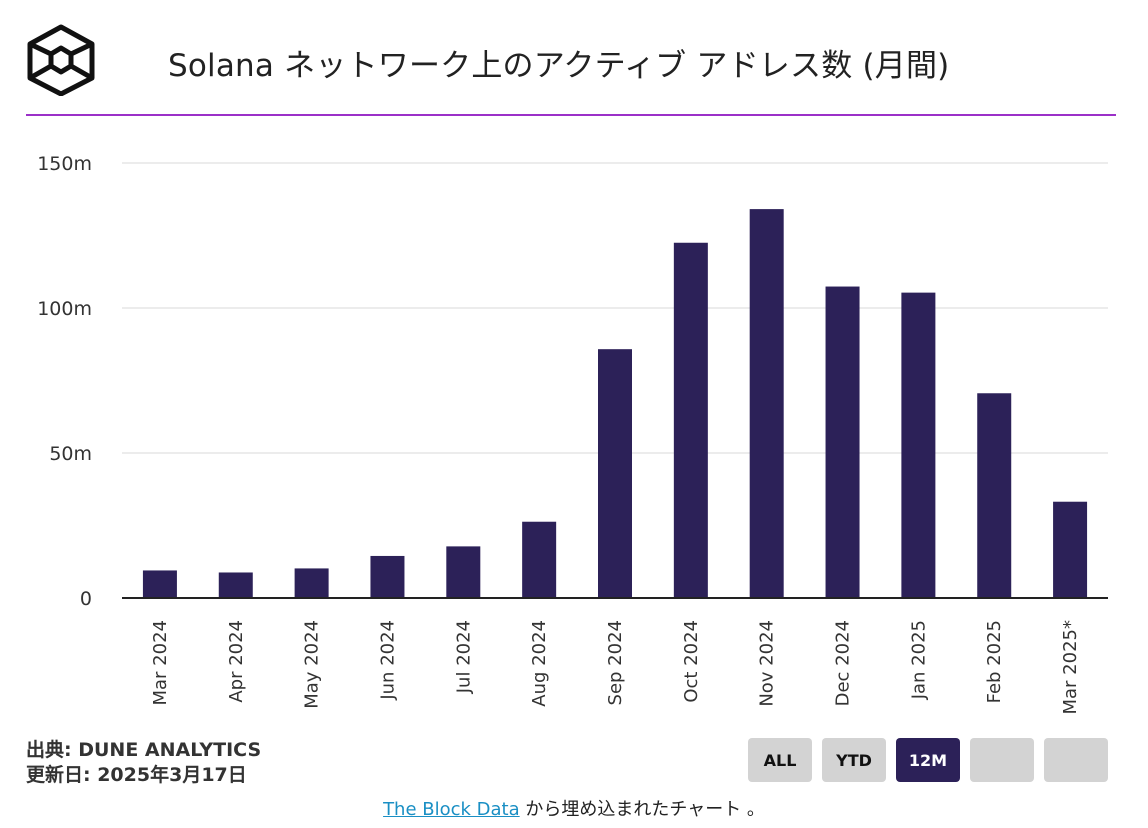  I want to click on y-tick-label: 150m, so click(64, 164).